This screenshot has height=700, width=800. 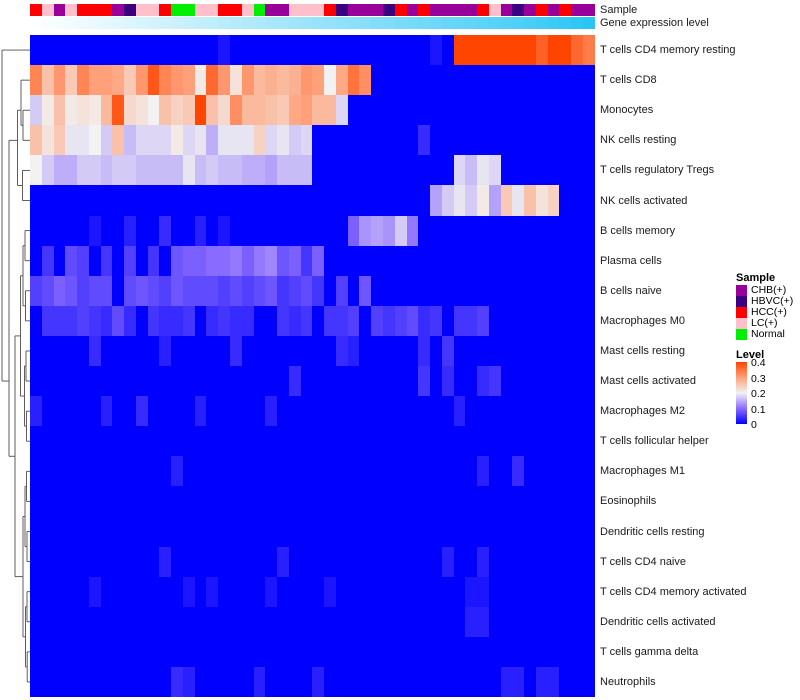 I want to click on level-legend-title: Level, so click(x=750, y=355).